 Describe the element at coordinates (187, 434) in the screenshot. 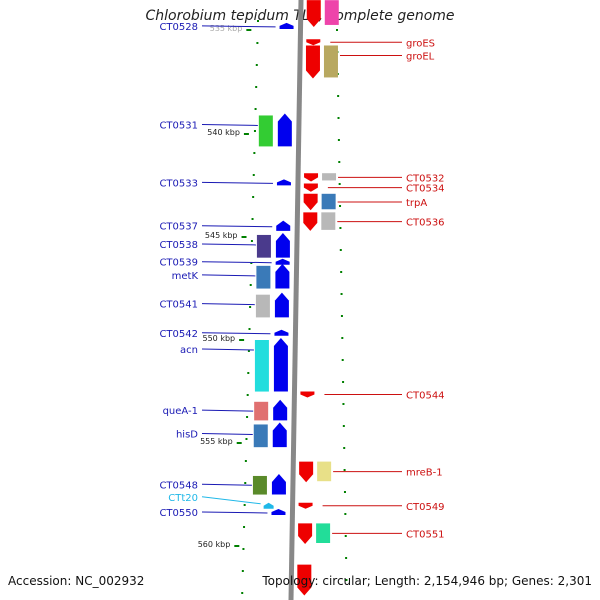

I see `gene-label: hisD` at that location.